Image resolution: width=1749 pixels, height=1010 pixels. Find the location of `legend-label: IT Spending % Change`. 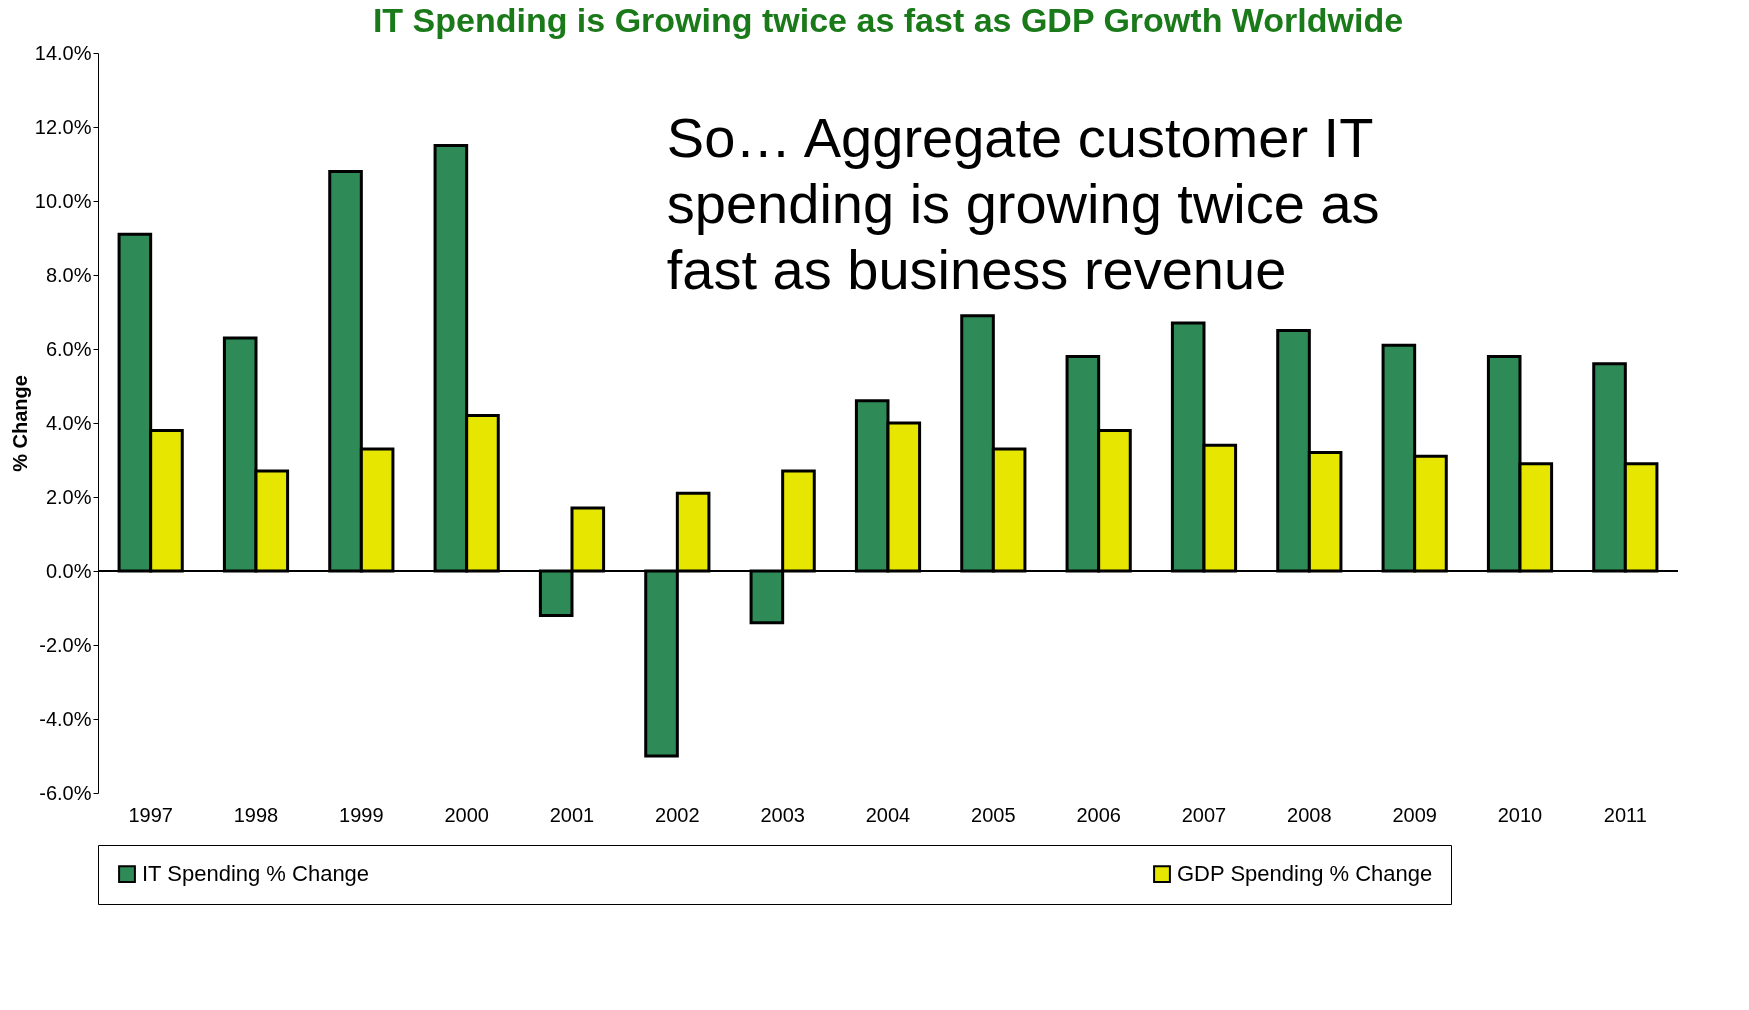

legend-label: IT Spending % Change is located at coordinates (256, 874).